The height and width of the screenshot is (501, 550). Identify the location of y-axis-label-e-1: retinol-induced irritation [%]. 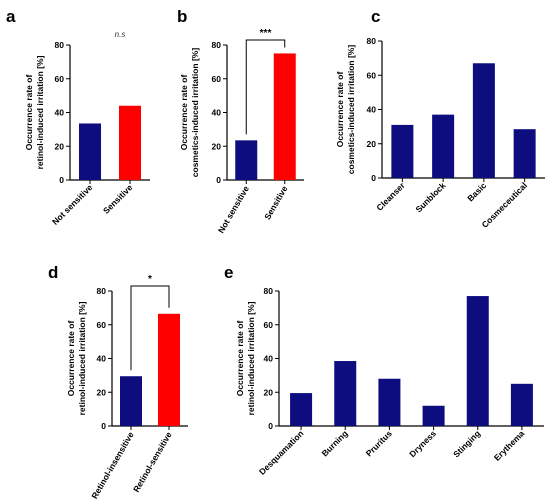
(251, 358).